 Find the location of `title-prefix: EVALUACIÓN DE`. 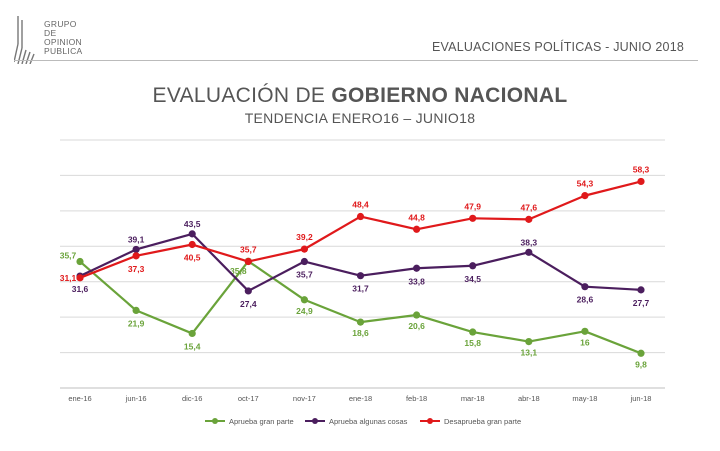

title-prefix: EVALUACIÓN DE is located at coordinates (242, 95).